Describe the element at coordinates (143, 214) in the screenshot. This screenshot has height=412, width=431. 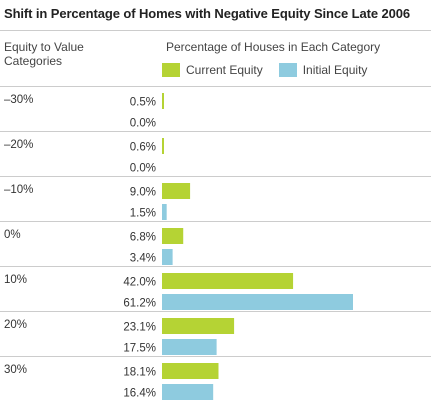
I see `data-label: 1.5%` at that location.